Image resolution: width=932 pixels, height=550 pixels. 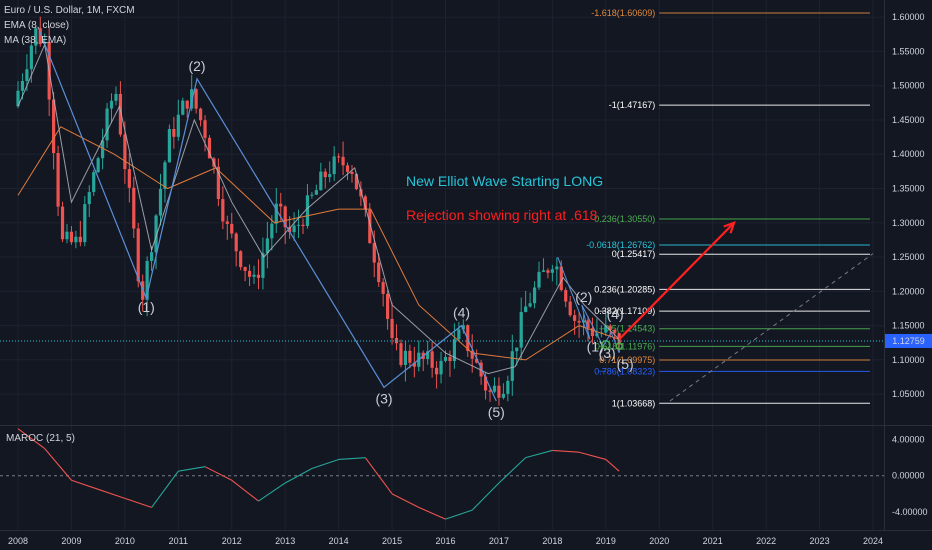 I want to click on wave-label: (3), so click(x=383, y=398).